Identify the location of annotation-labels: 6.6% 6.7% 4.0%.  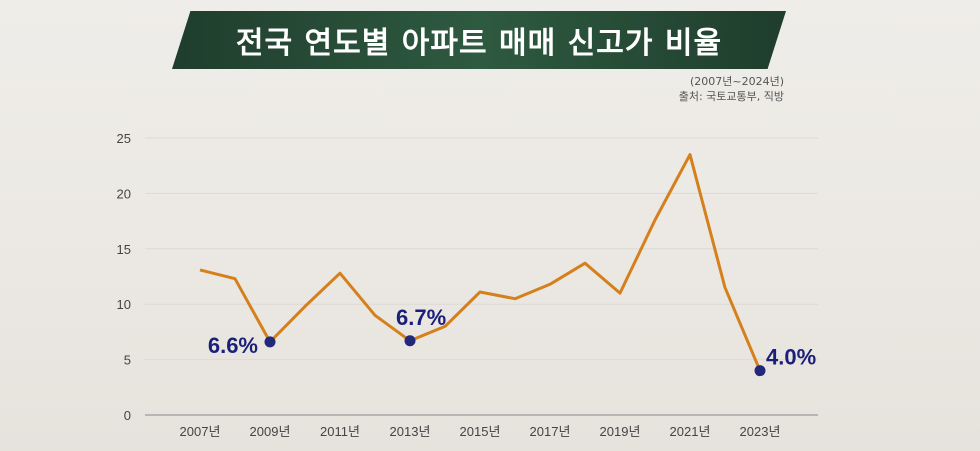
(512, 337).